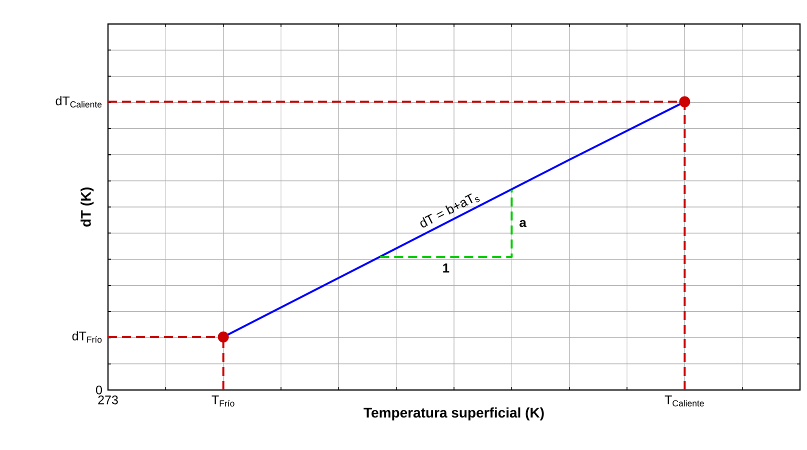 This screenshot has width=807, height=450. What do you see at coordinates (446, 268) in the screenshot?
I see `annotation: 1` at bounding box center [446, 268].